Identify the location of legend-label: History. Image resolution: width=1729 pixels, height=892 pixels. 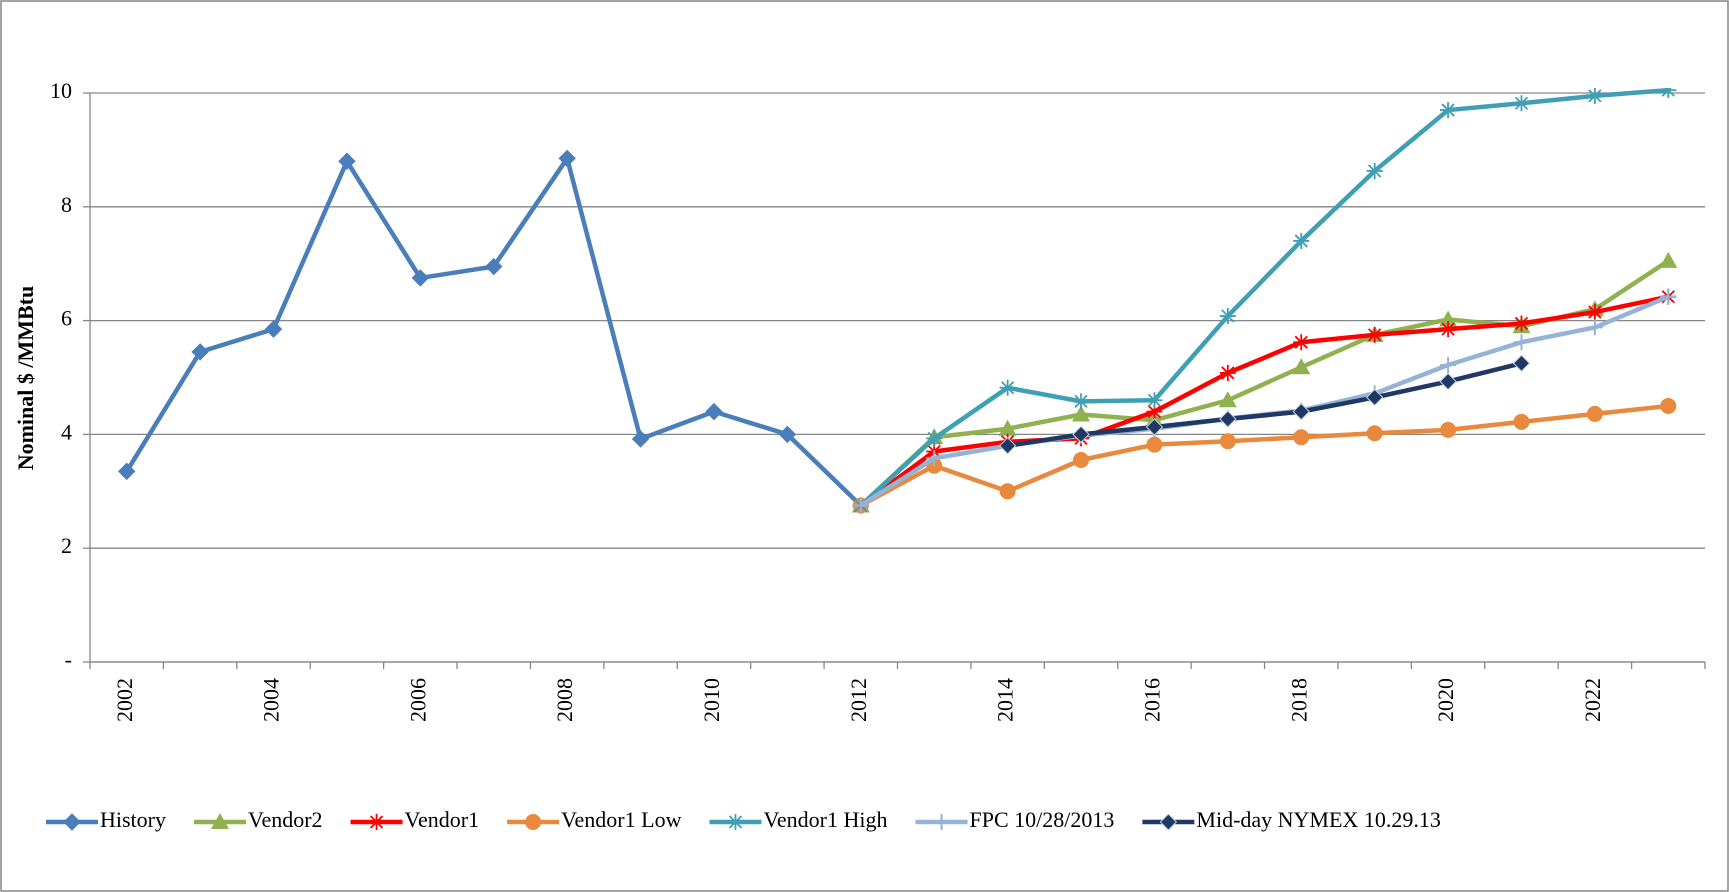
(133, 819).